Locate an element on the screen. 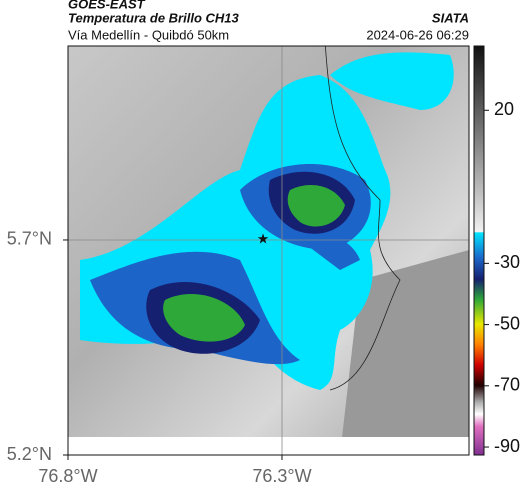 Image resolution: width=526 pixels, height=491 pixels. colorbar-tick-label: 20 is located at coordinates (504, 109).